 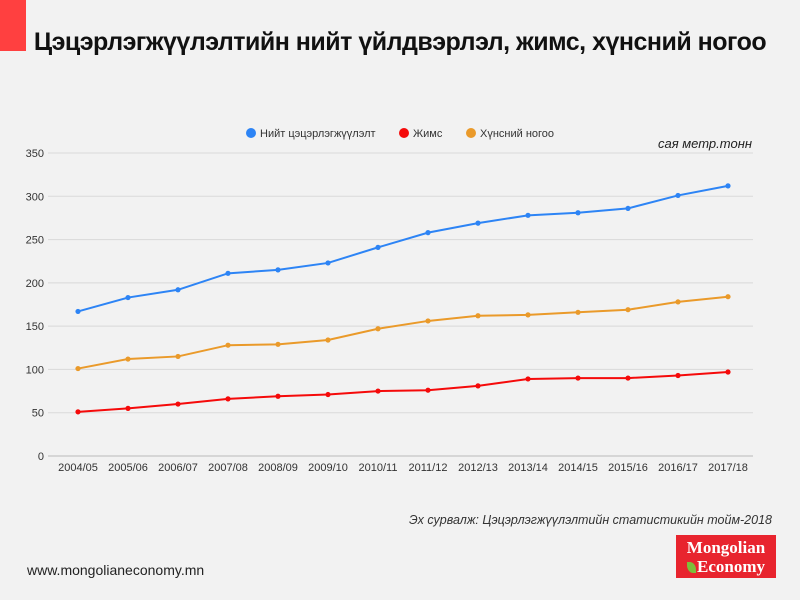 What do you see at coordinates (517, 134) in the screenshot?
I see `legend-label: Хүнсний ногоо` at bounding box center [517, 134].